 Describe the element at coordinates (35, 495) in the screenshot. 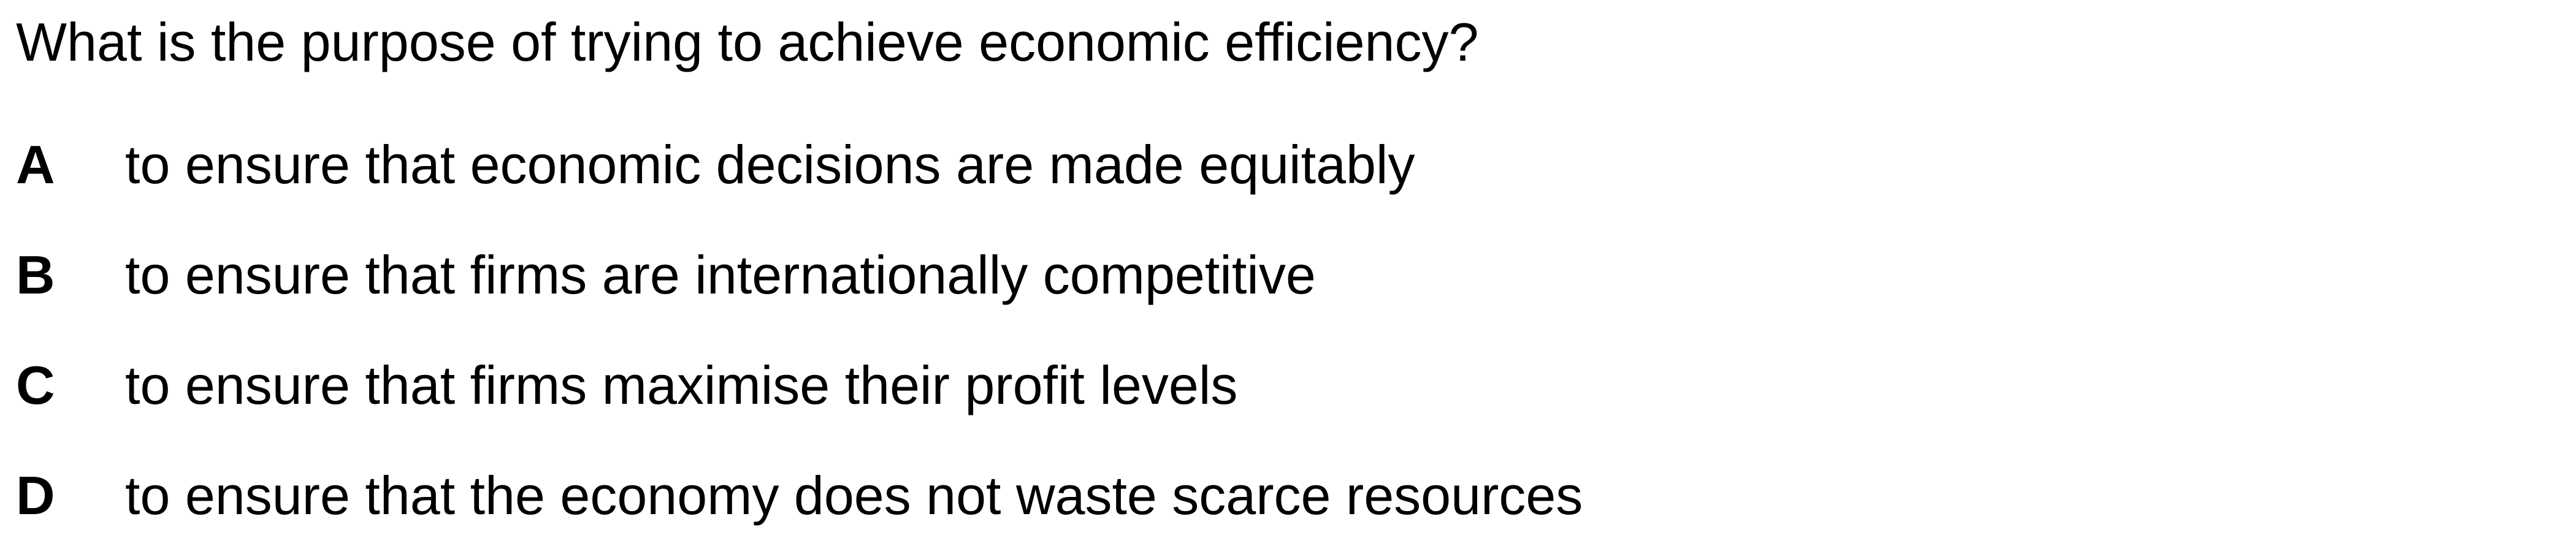

I see `option-letter: D` at that location.